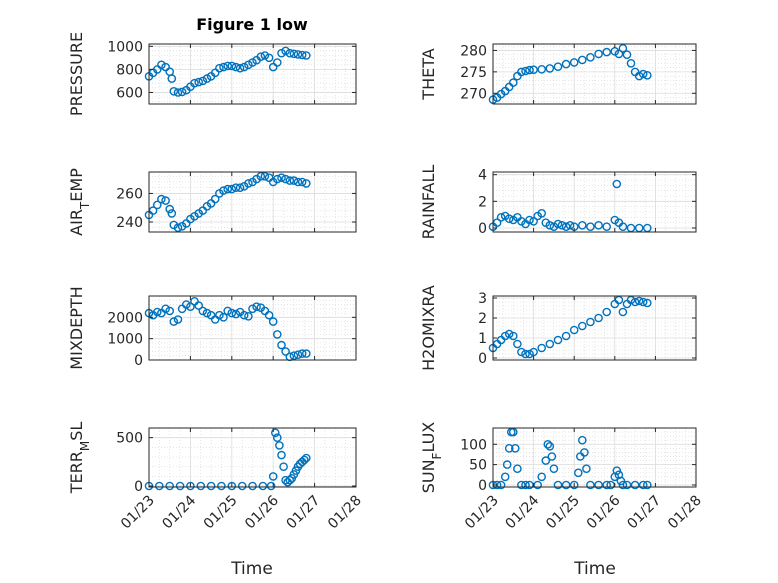 This screenshot has height=583, width=778. I want to click on subplot-pressure: 600 800 1000 PRESSURE, so click(212, 74).